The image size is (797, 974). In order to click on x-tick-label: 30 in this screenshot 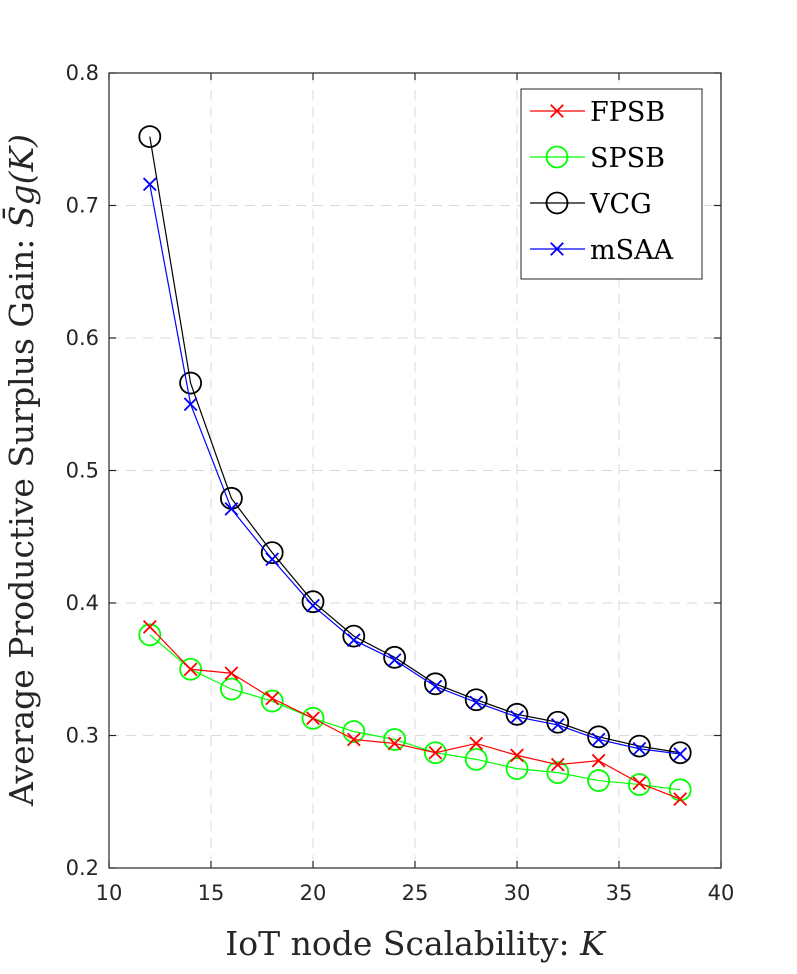, I will do `click(517, 893)`.